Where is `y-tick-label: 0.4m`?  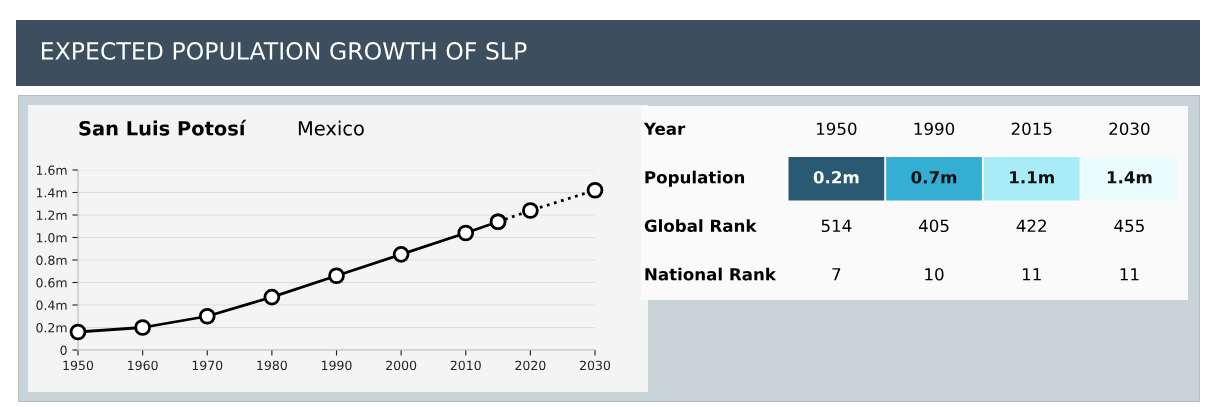
y-tick-label: 0.4m is located at coordinates (51, 305).